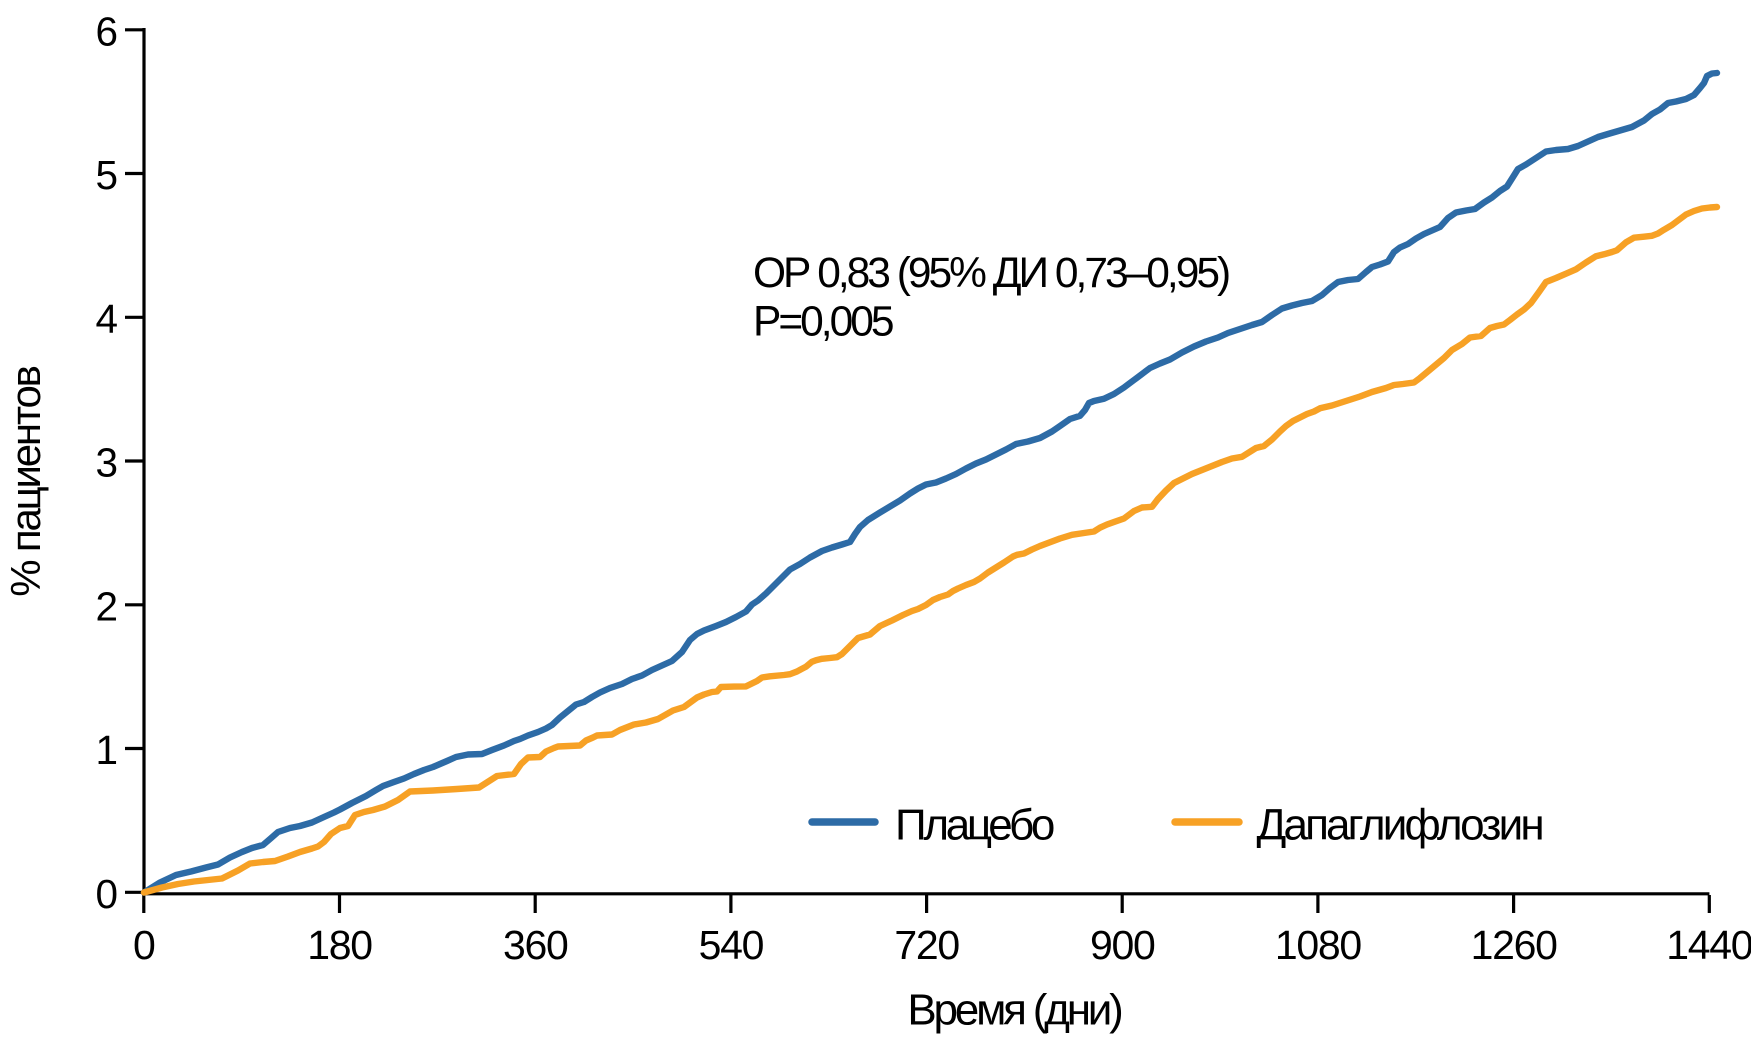 This screenshot has width=1751, height=1043. What do you see at coordinates (106, 606) in the screenshot?
I see `svg-text: 2` at bounding box center [106, 606].